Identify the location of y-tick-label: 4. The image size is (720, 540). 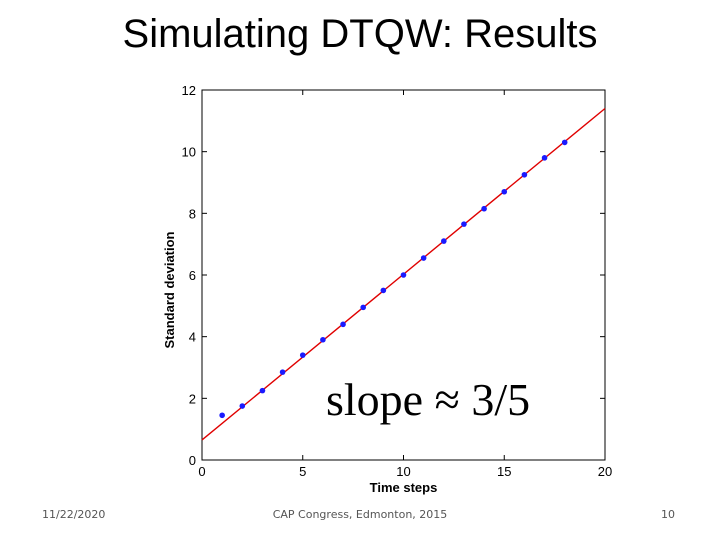
(192, 337).